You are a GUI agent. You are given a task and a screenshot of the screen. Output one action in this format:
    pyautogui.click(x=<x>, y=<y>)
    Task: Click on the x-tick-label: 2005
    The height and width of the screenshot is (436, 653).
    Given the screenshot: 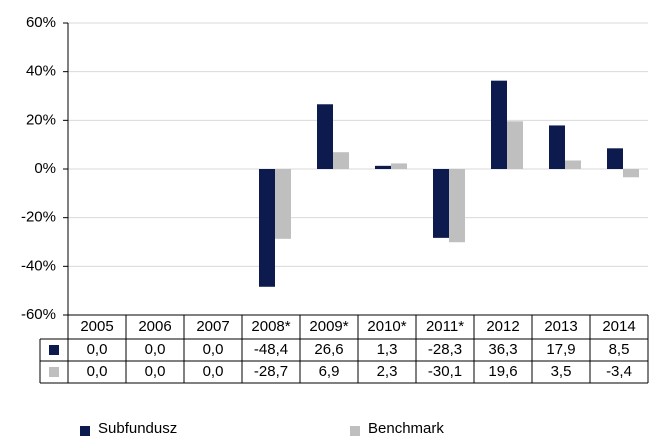 What is the action you would take?
    pyautogui.click(x=96, y=326)
    